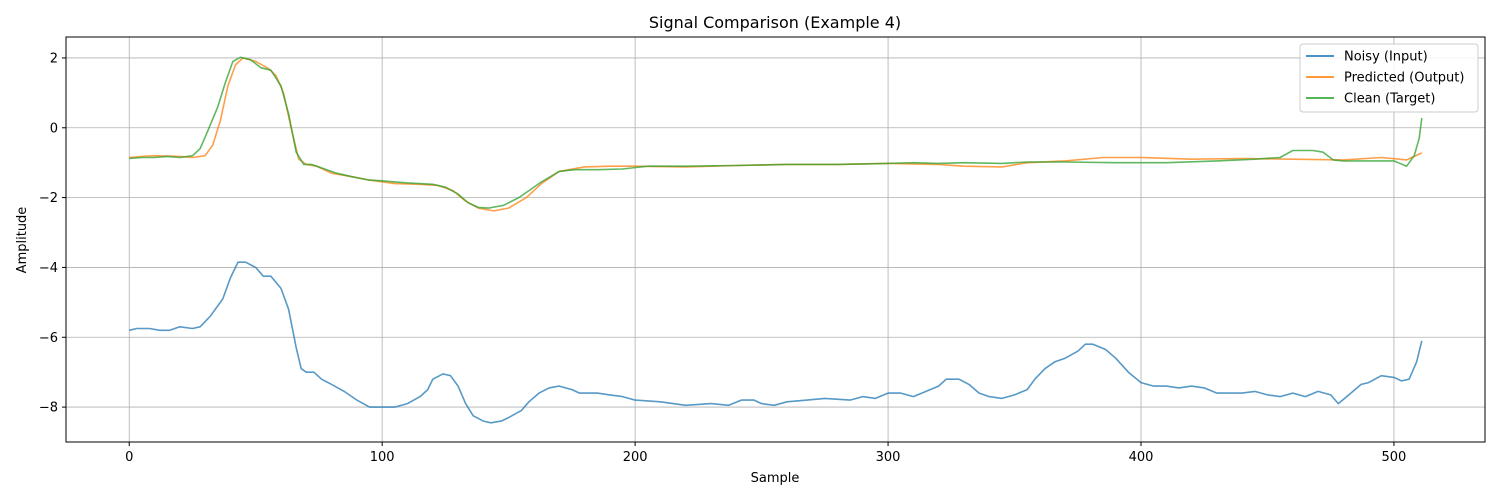 The image size is (1500, 500). What do you see at coordinates (775, 22) in the screenshot?
I see `chart-title: Signal Comparison (Example 4)` at bounding box center [775, 22].